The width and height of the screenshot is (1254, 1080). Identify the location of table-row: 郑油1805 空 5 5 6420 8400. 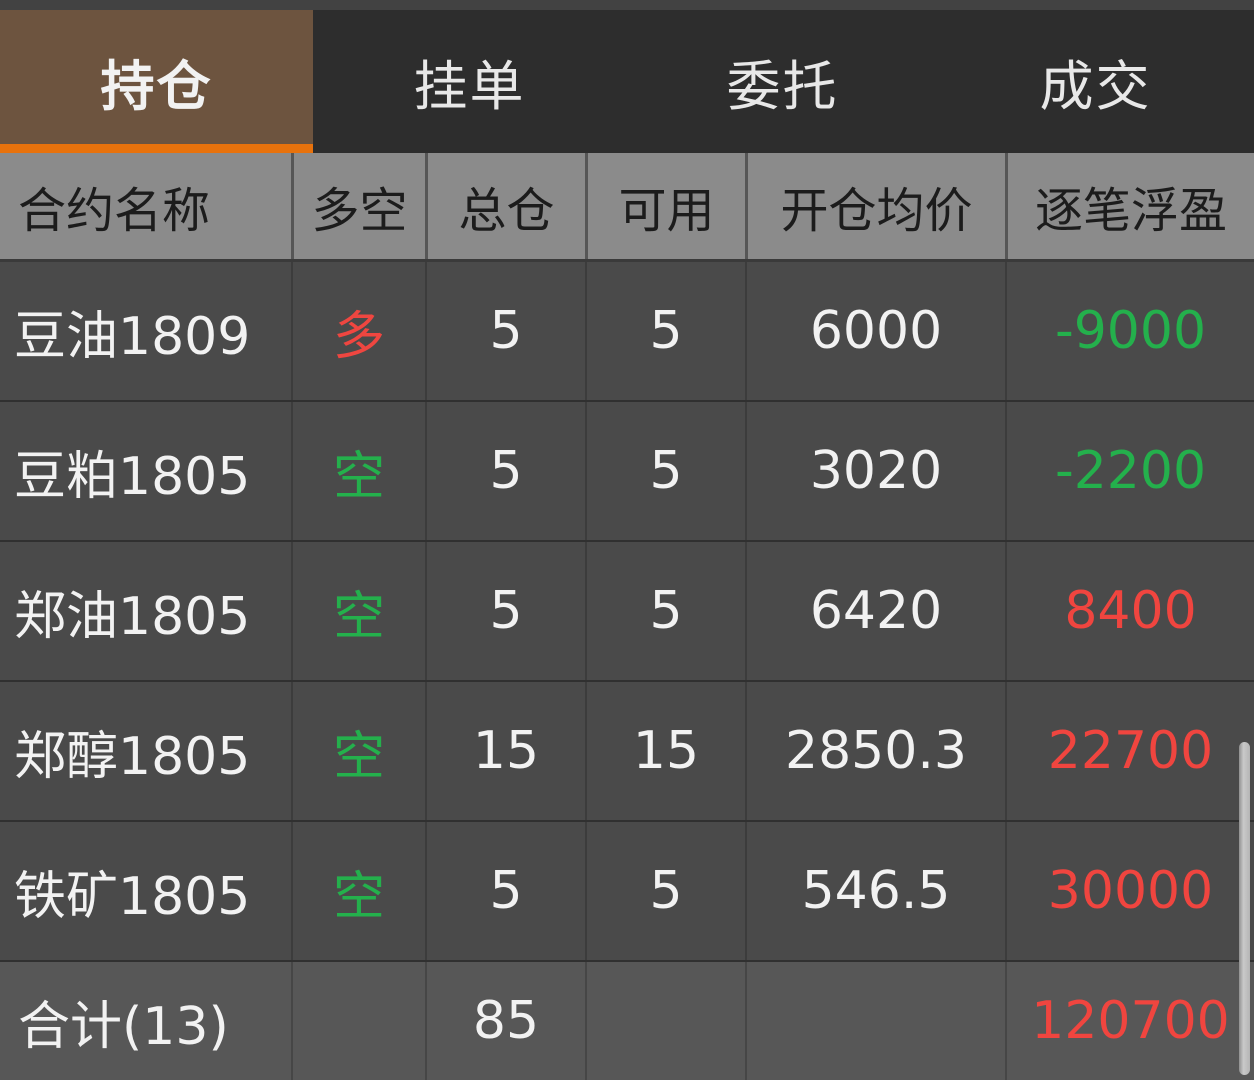
(627, 612).